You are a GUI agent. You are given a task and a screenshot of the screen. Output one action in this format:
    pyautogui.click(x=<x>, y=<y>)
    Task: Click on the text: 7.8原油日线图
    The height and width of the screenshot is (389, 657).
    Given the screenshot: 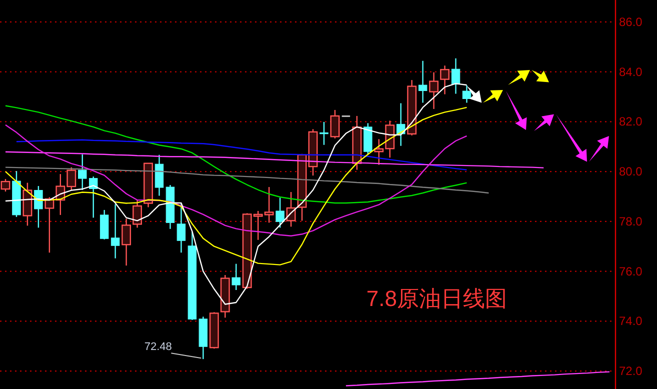 What is the action you would take?
    pyautogui.click(x=436, y=298)
    